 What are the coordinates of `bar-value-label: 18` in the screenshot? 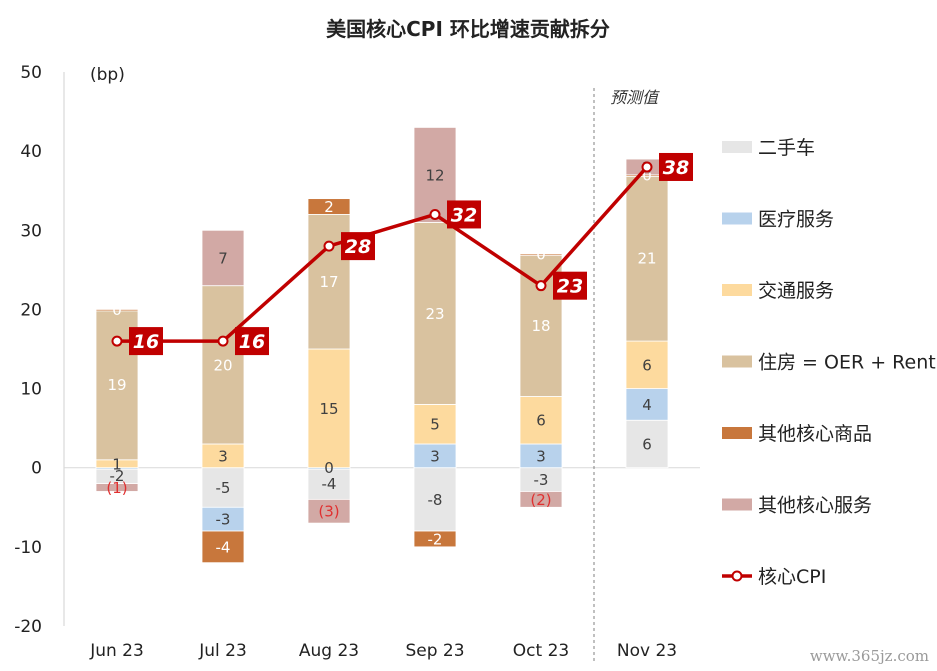 It's located at (540, 326).